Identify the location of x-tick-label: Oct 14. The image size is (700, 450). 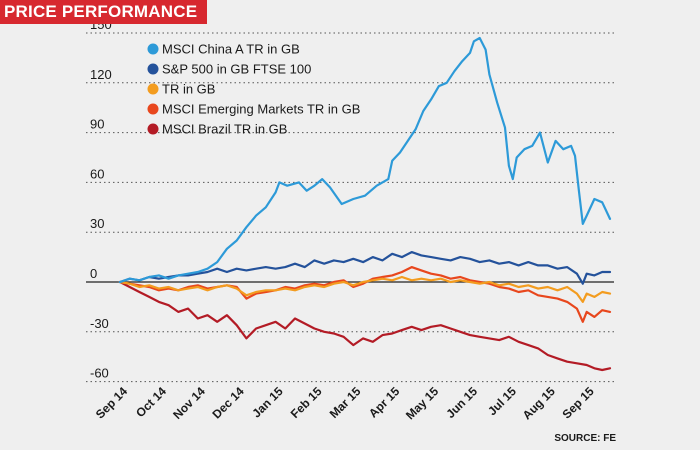
(151, 402).